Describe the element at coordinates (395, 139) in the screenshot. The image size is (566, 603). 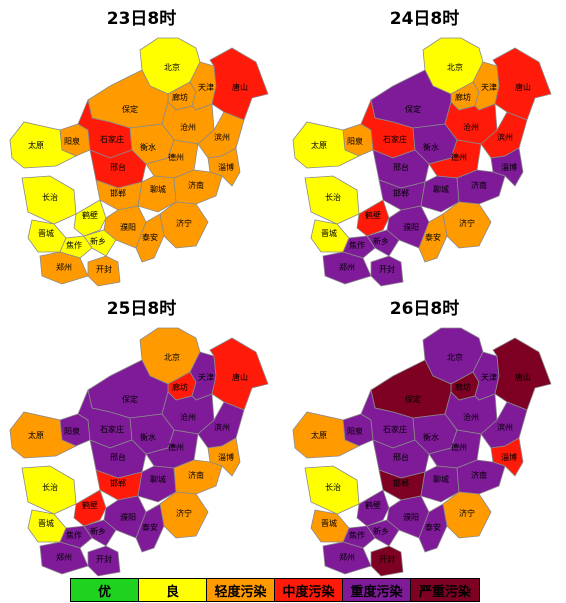
I see `region-label: 石家庄` at that location.